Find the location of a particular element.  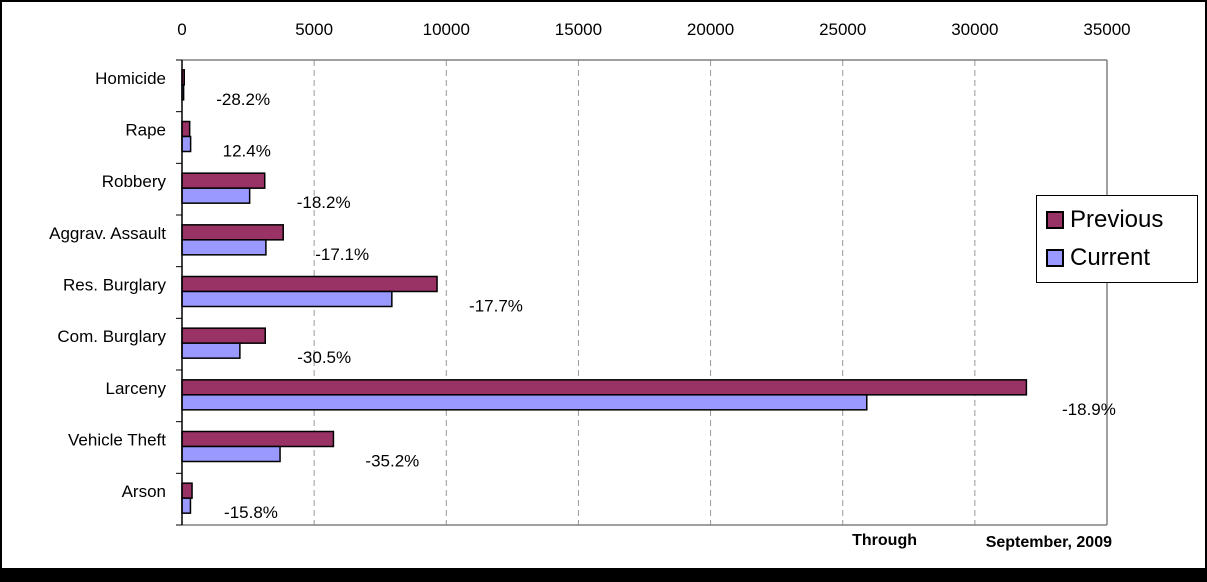

bar-current-robbery is located at coordinates (216, 195).